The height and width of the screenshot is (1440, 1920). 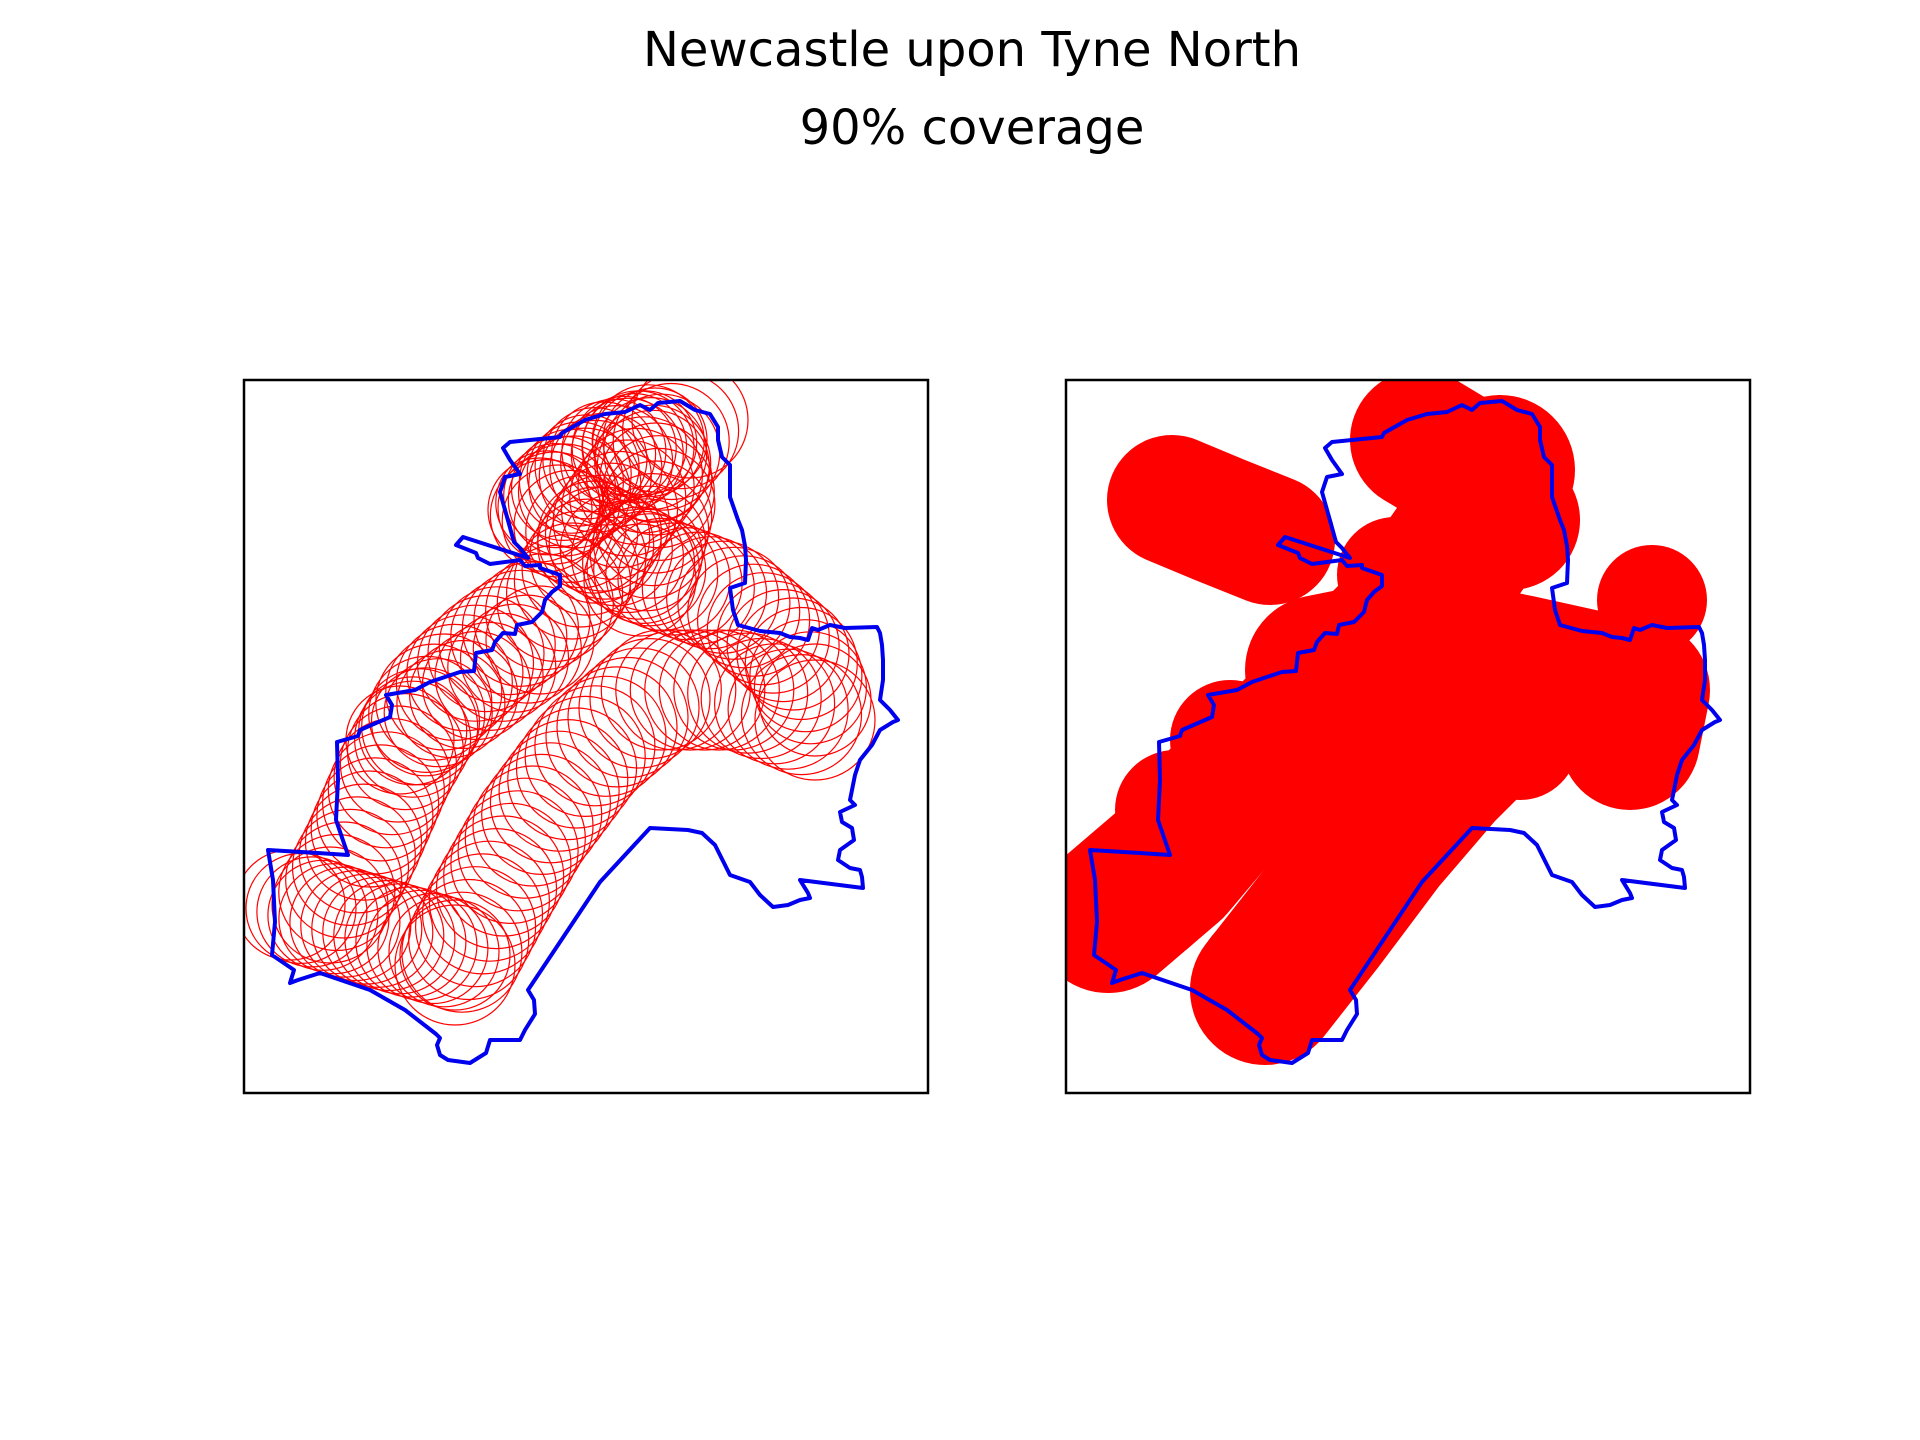 What do you see at coordinates (1221, 520) in the screenshot?
I see `coverage-band` at bounding box center [1221, 520].